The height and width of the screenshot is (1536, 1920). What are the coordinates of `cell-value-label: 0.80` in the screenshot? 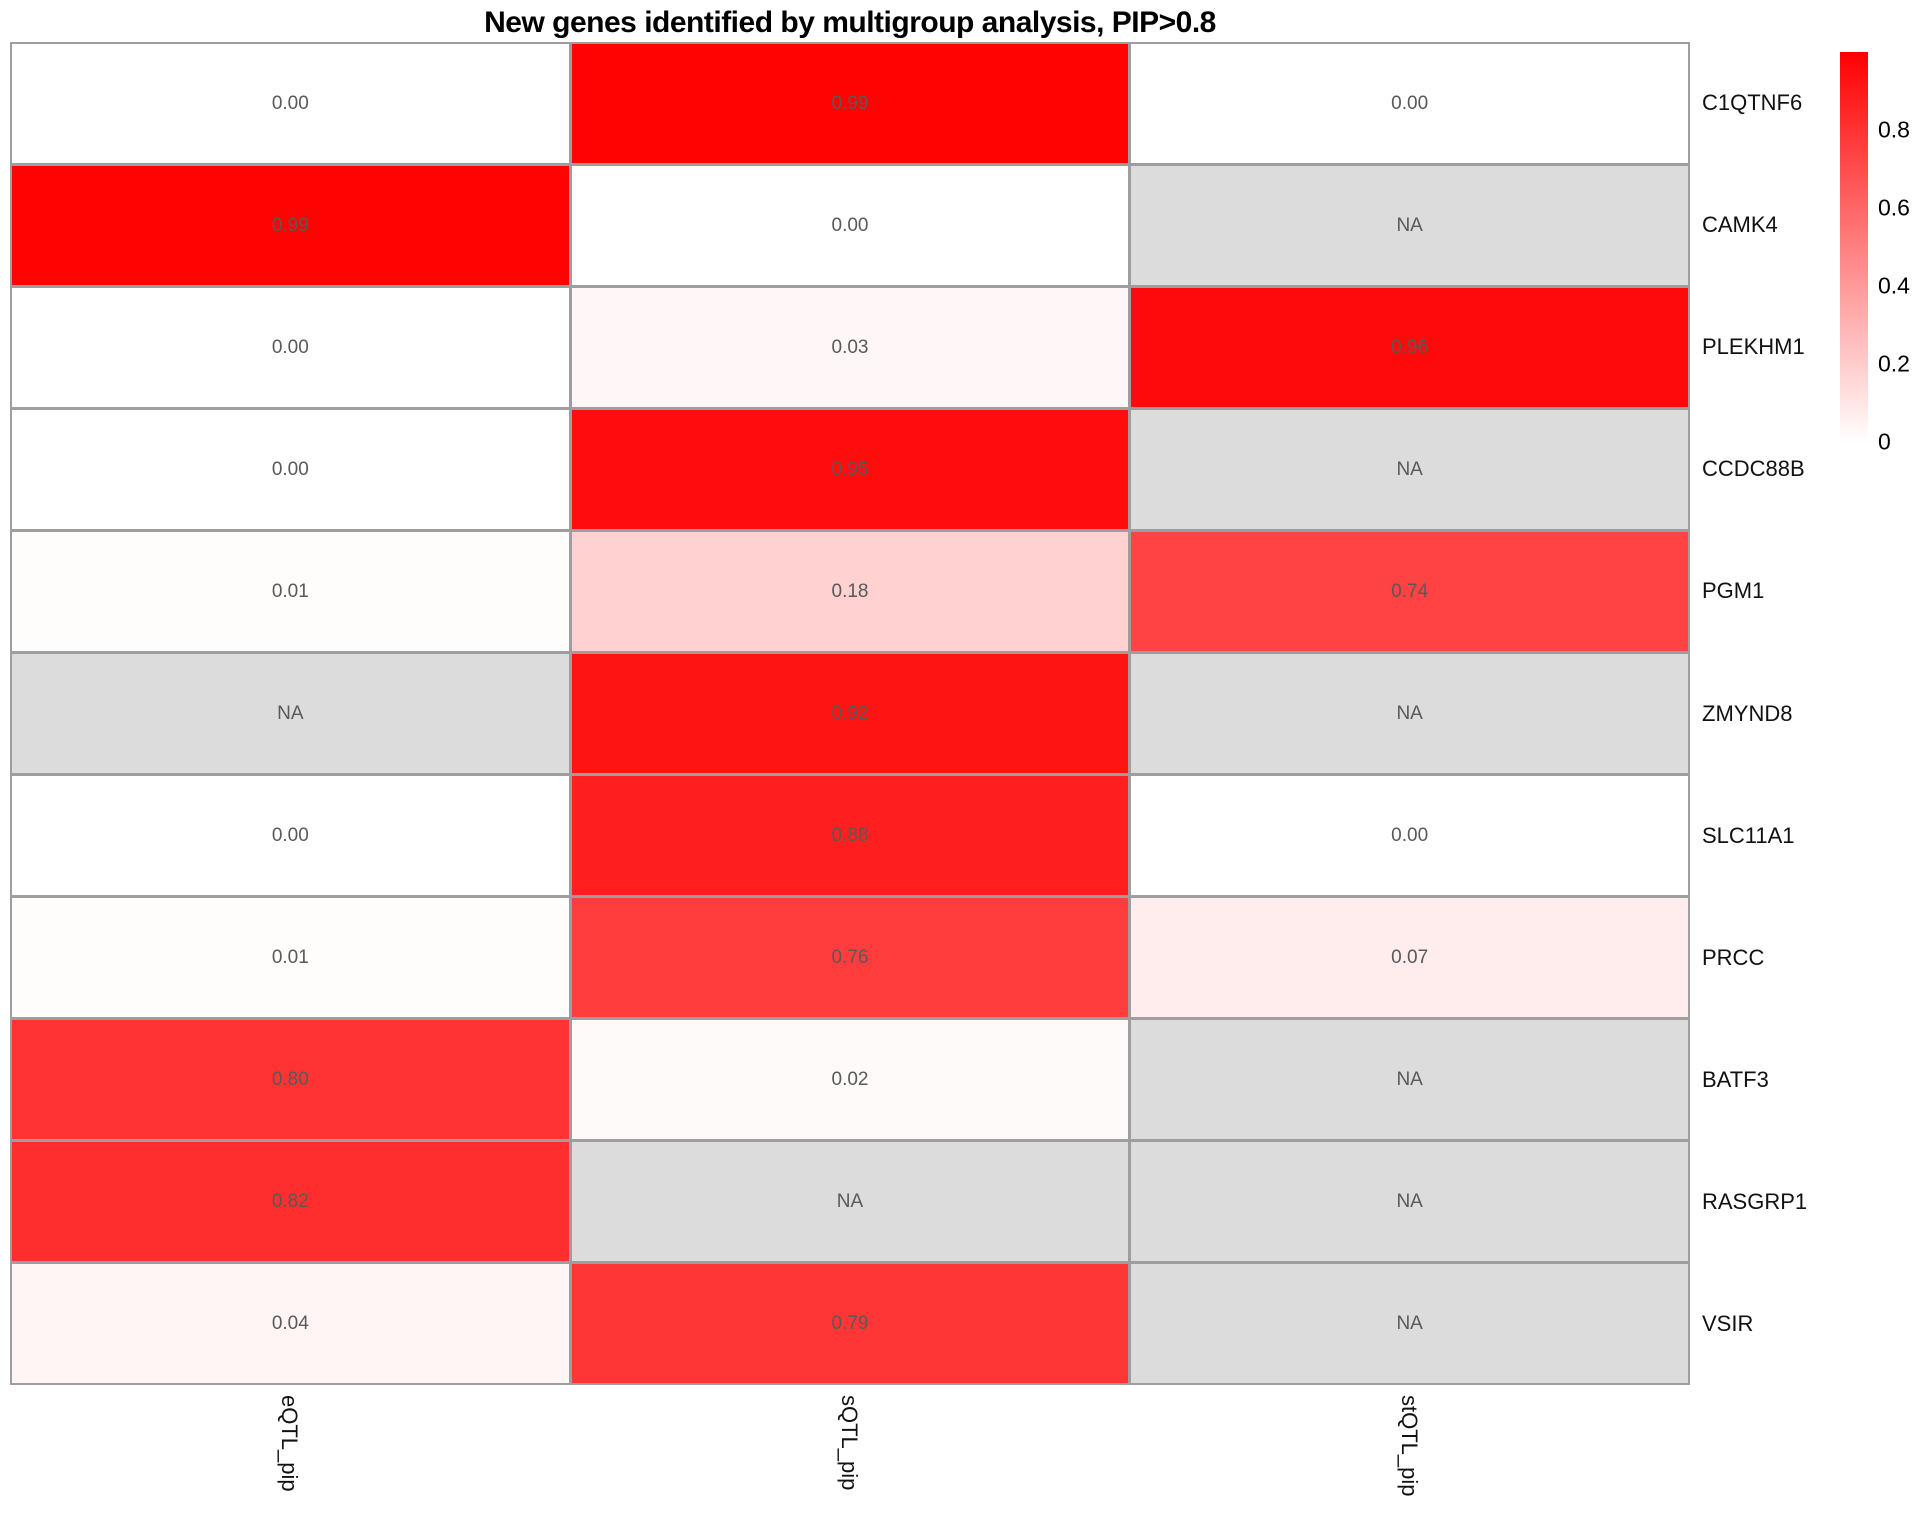 It's located at (290, 1079).